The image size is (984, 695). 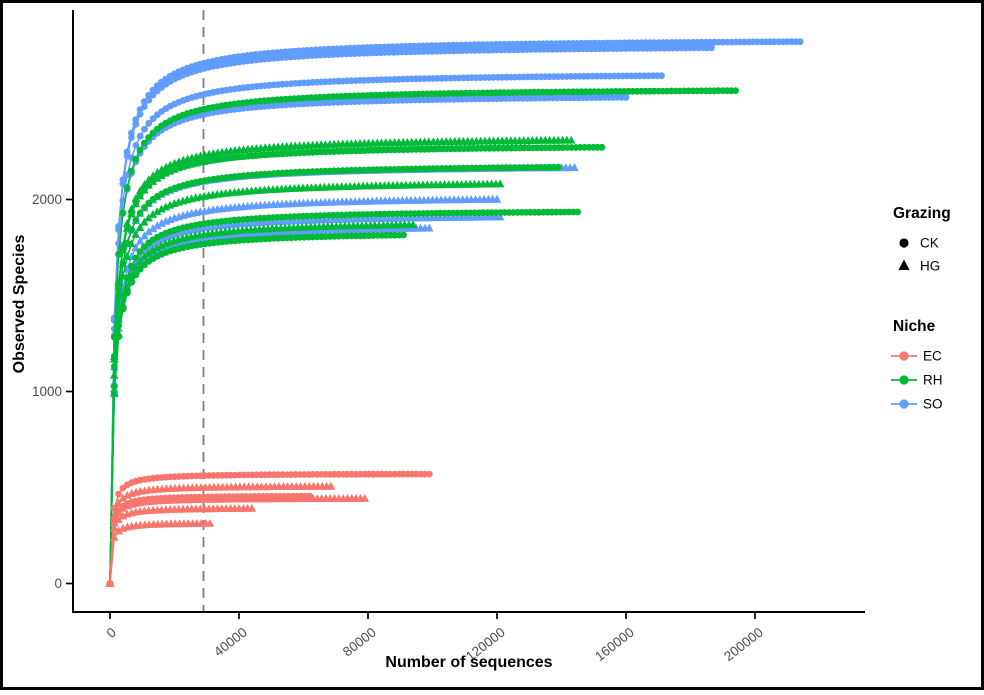 What do you see at coordinates (921, 308) in the screenshot?
I see `legend: Grazing CK HG Niche EC RH SO` at bounding box center [921, 308].